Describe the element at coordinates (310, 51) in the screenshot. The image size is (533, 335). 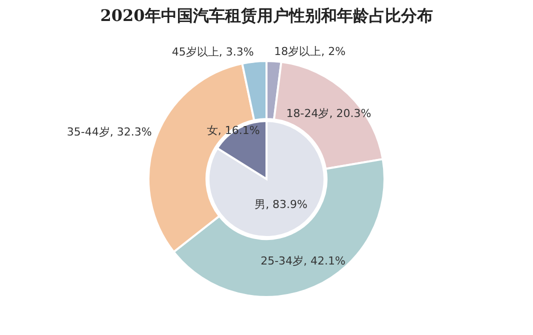
I see `category-label: 18岁以上, 2%` at that location.